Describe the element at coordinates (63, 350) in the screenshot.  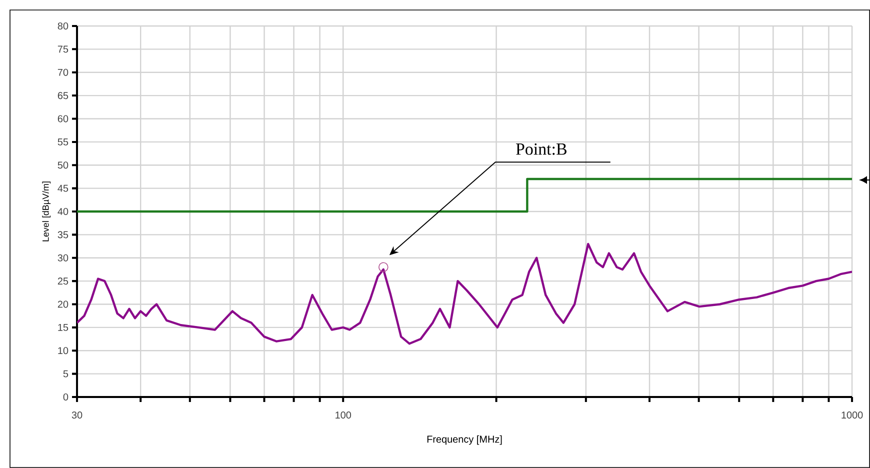
I see `y-tick-label: 10` at that location.